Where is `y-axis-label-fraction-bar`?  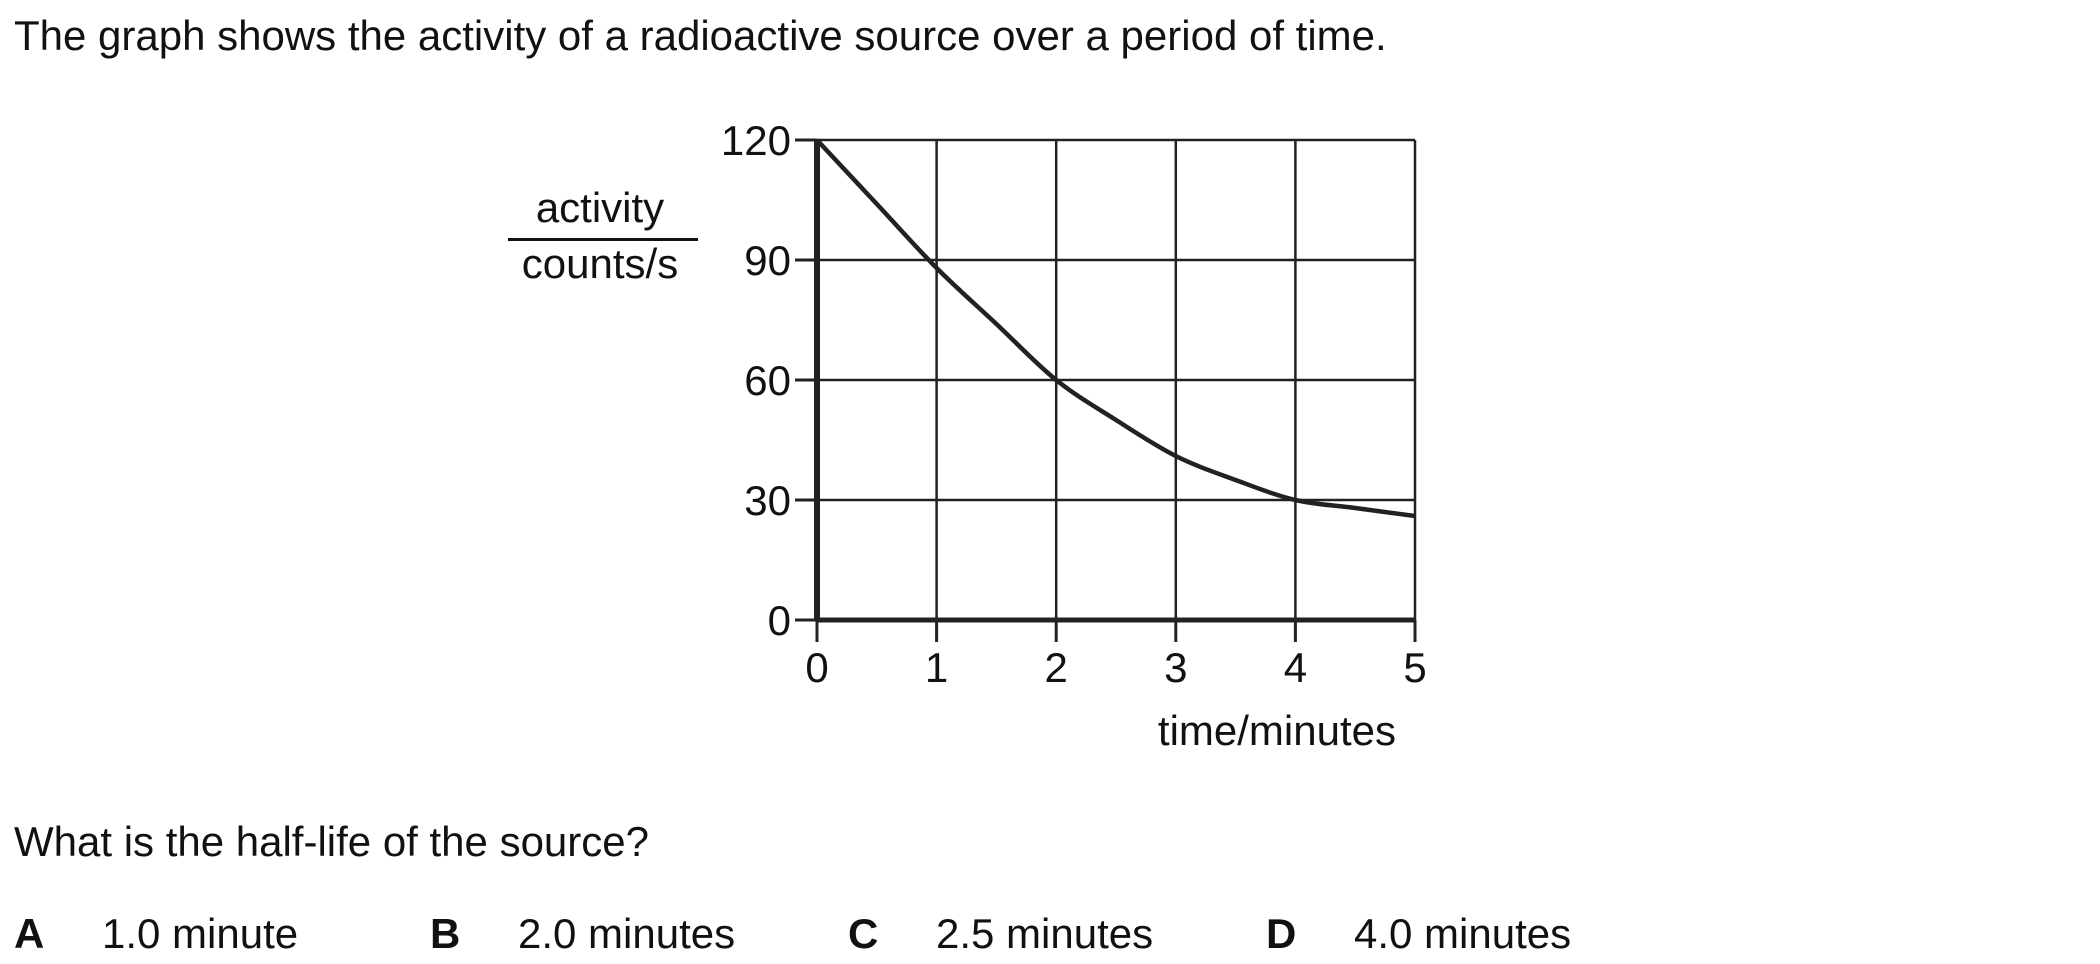 y-axis-label-fraction-bar is located at coordinates (603, 239).